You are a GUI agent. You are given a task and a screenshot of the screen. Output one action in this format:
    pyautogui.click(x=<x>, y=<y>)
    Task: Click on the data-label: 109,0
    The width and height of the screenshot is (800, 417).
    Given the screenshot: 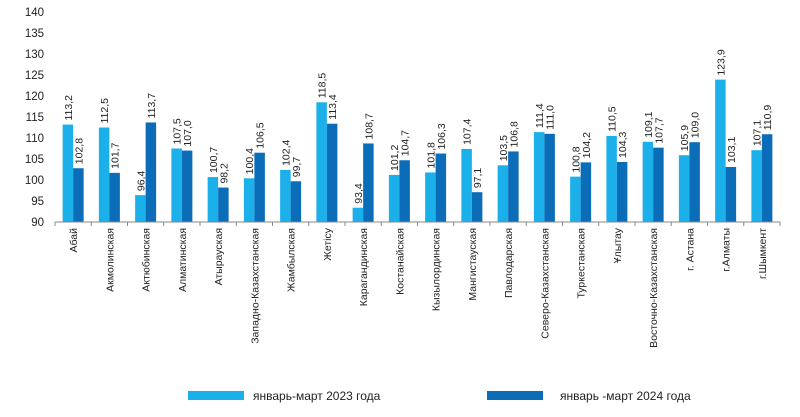 What is the action you would take?
    pyautogui.click(x=696, y=125)
    